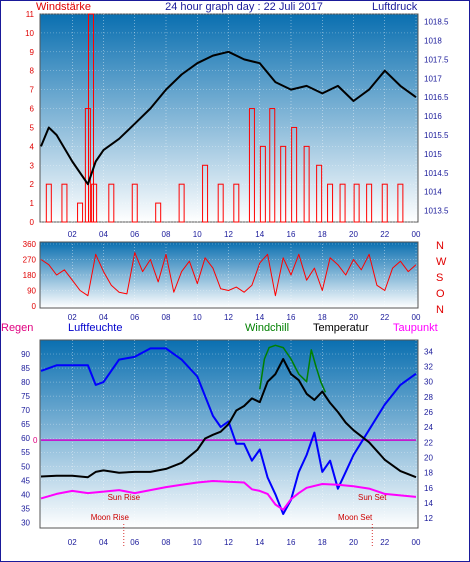 The width and height of the screenshot is (470, 562). Describe the element at coordinates (395, 7) in the screenshot. I see `pressure-title: Luftdruck` at that location.